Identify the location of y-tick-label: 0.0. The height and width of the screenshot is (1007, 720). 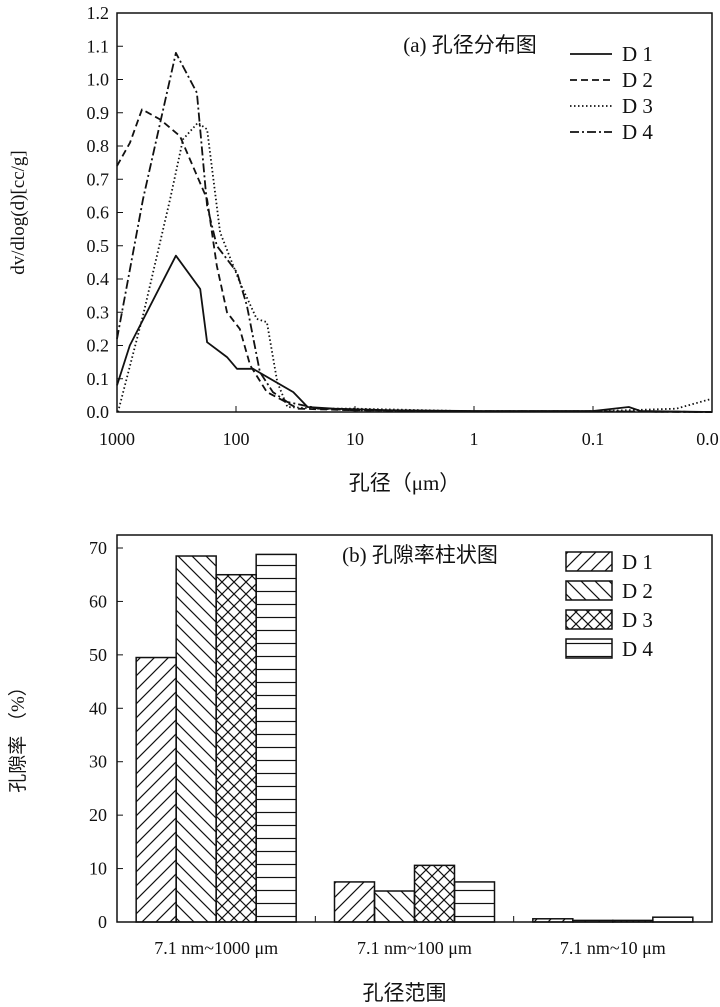
(98, 412).